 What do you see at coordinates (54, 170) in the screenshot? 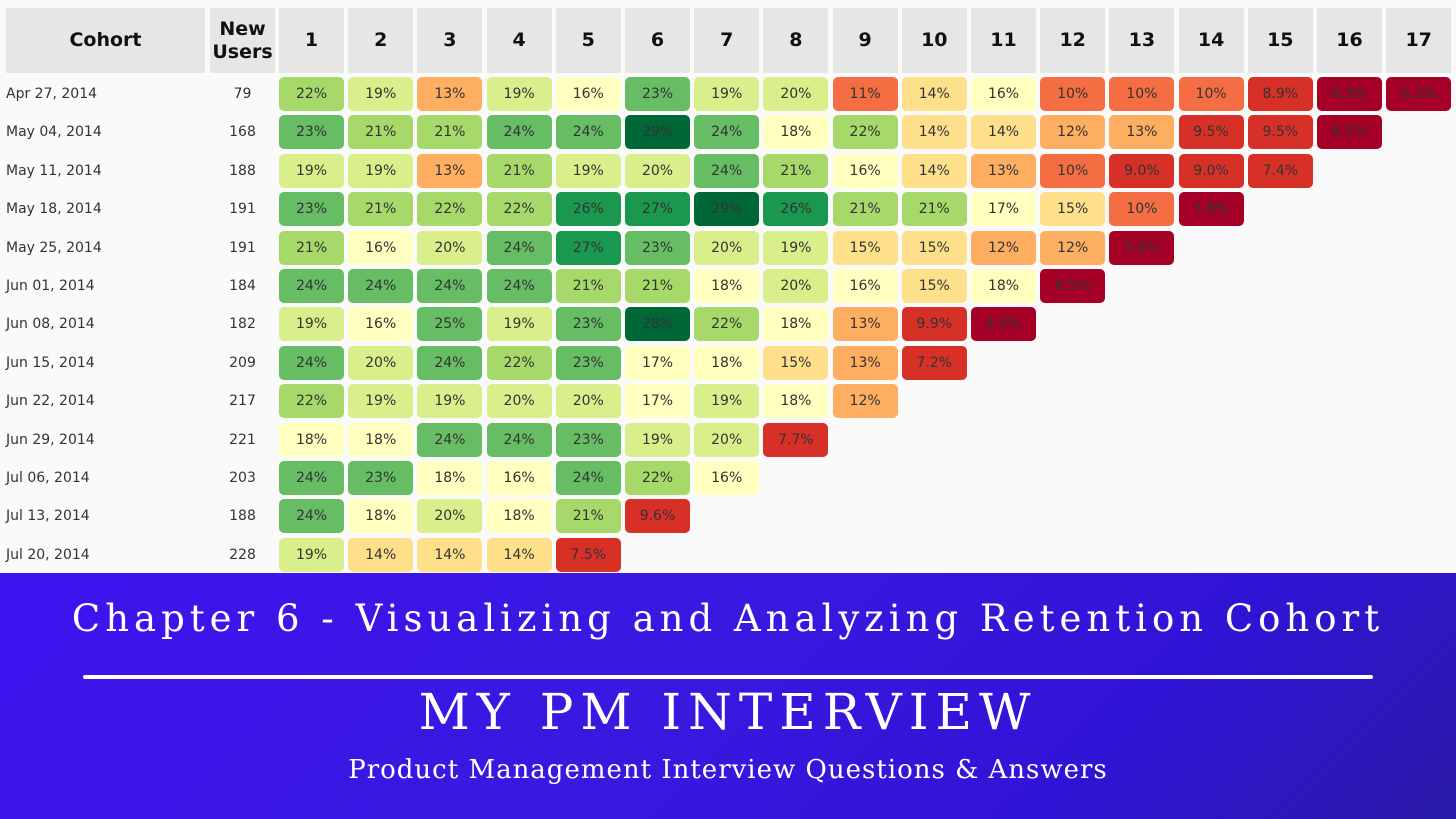
I see `cohort-date: May 11, 2014` at bounding box center [54, 170].